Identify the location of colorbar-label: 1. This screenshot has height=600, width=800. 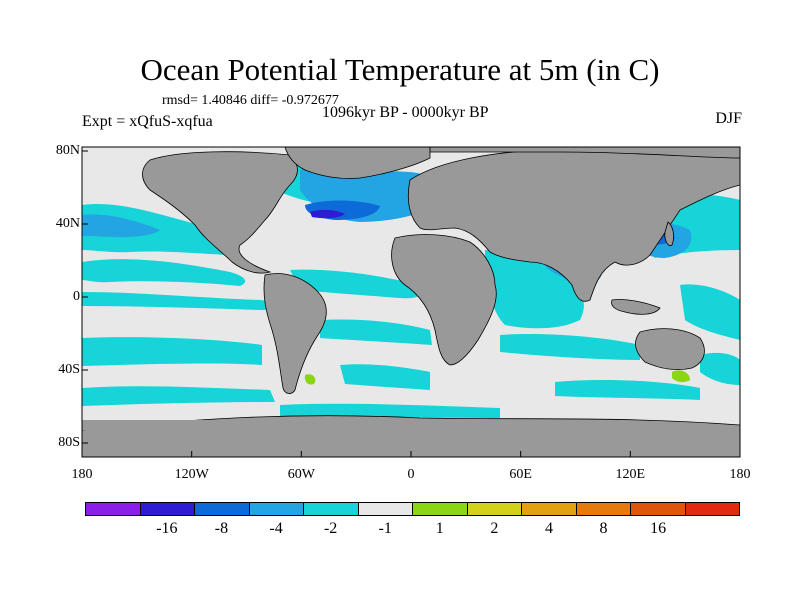
(439, 528).